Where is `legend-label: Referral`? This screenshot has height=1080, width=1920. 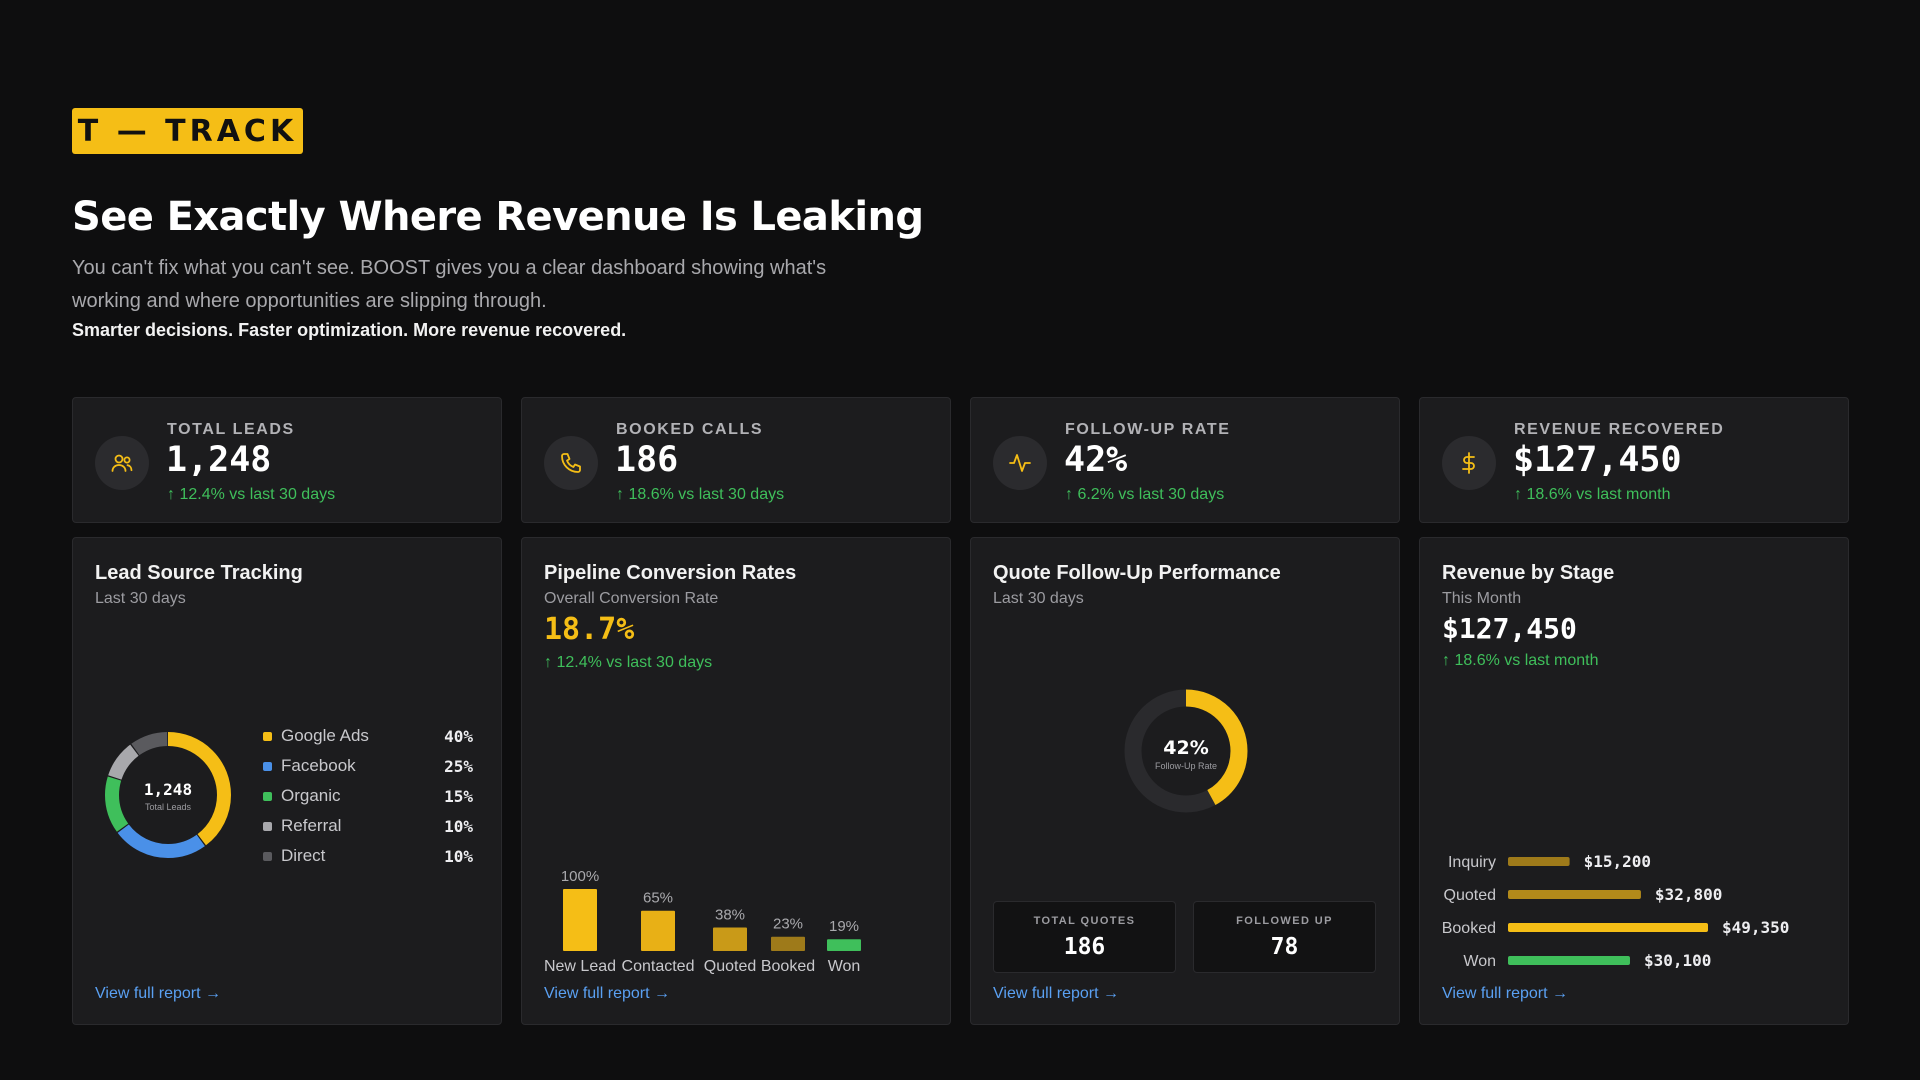 legend-label: Referral is located at coordinates (311, 825).